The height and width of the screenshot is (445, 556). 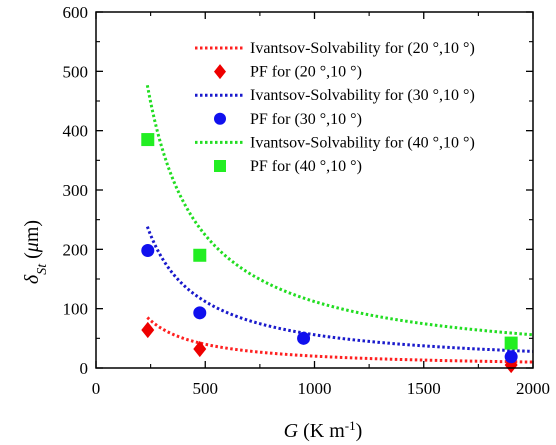 I want to click on y-tick-label: 100, so click(x=76, y=309).